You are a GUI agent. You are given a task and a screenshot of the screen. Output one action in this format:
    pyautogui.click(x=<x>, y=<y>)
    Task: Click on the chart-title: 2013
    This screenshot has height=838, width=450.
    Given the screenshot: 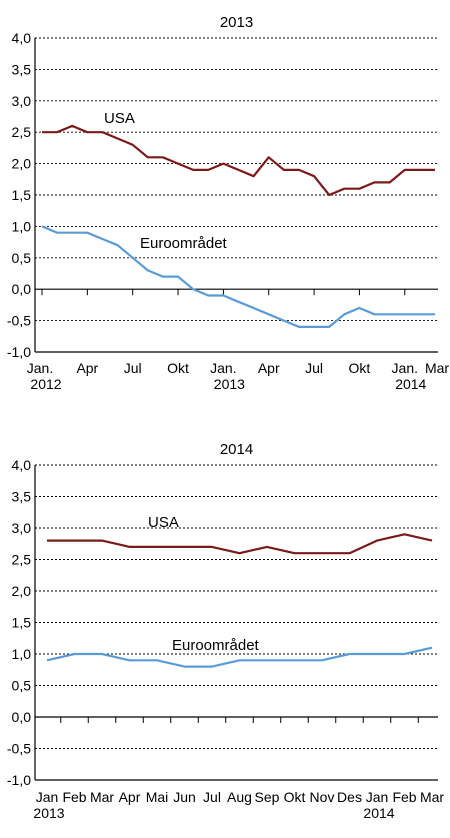 What is the action you would take?
    pyautogui.click(x=236, y=22)
    